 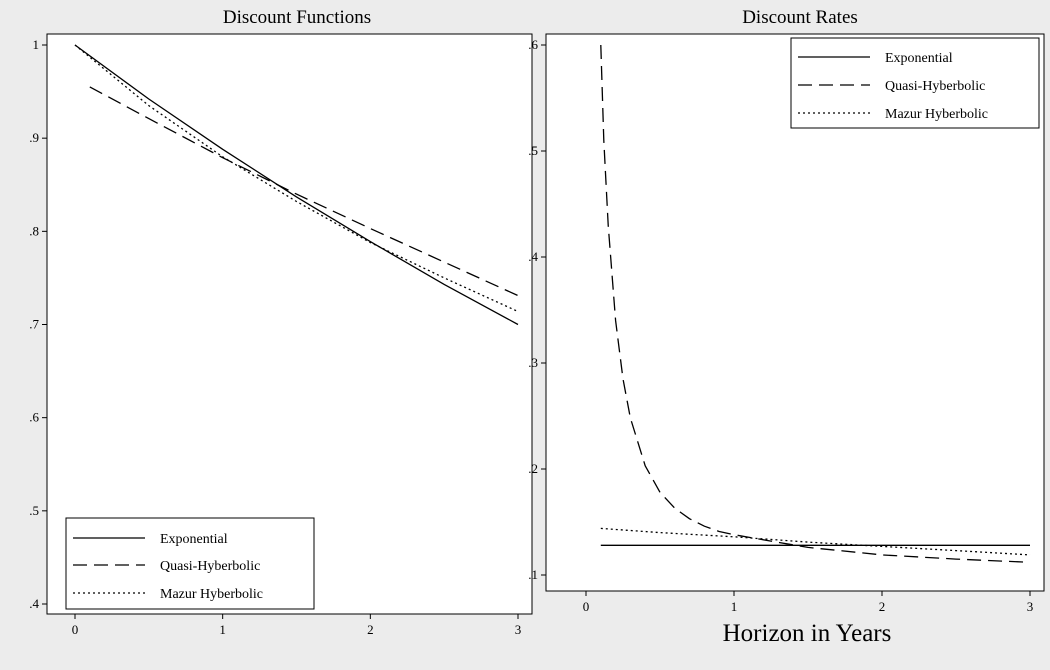 What do you see at coordinates (800, 17) in the screenshot?
I see `discount-rates-title: Discount Rates` at bounding box center [800, 17].